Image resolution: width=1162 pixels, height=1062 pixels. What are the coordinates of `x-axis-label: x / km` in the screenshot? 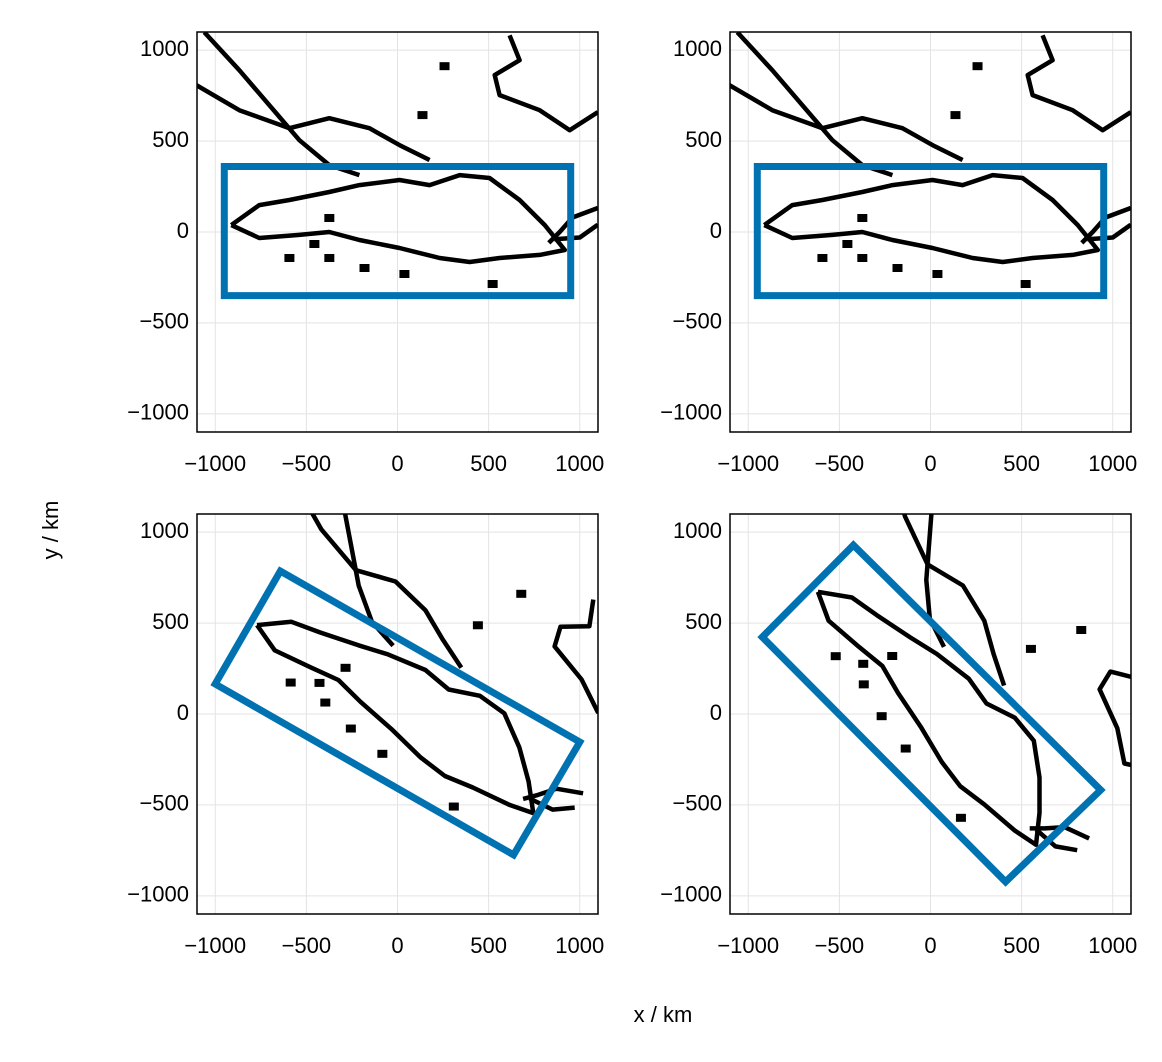 It's located at (663, 1014).